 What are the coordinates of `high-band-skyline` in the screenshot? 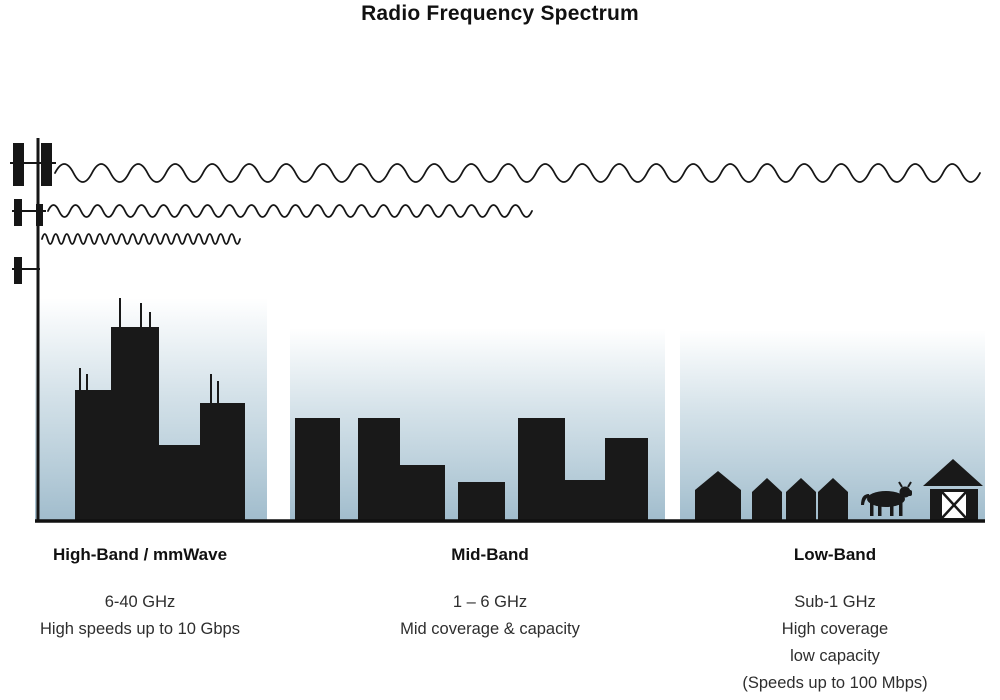 It's located at (160, 409).